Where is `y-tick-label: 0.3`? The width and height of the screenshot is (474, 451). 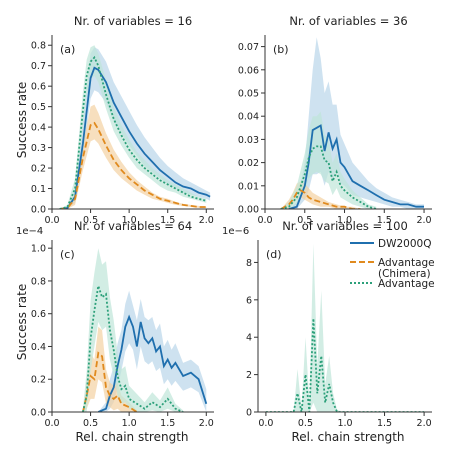
y-tick-label: 0.3 is located at coordinates (38, 148).